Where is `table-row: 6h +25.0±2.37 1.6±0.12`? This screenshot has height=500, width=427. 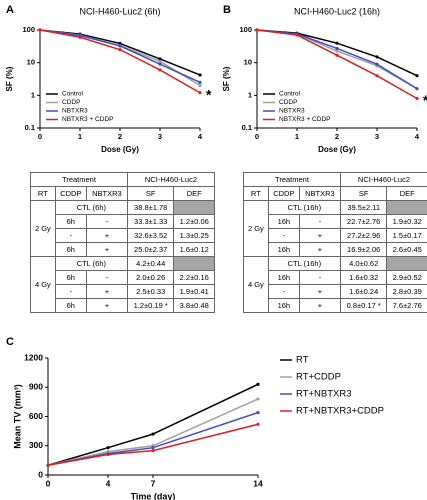 table-row: 6h +25.0±2.37 1.6±0.12 is located at coordinates (123, 249).